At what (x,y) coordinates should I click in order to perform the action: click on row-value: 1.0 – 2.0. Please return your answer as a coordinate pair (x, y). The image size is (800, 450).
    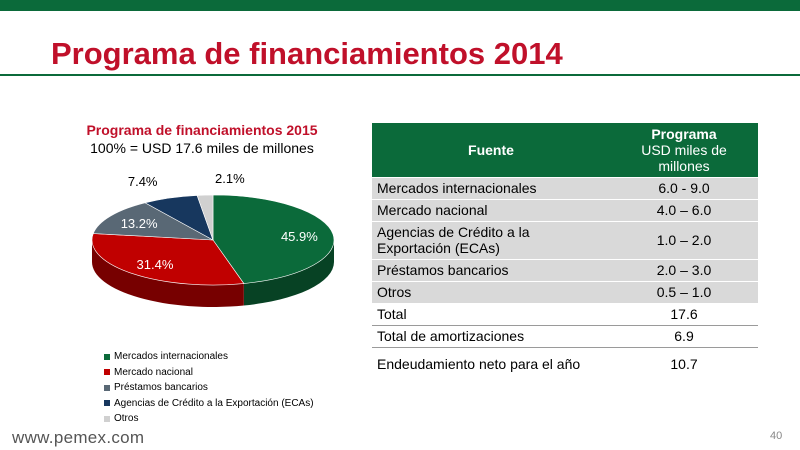
    Looking at the image, I should click on (684, 240).